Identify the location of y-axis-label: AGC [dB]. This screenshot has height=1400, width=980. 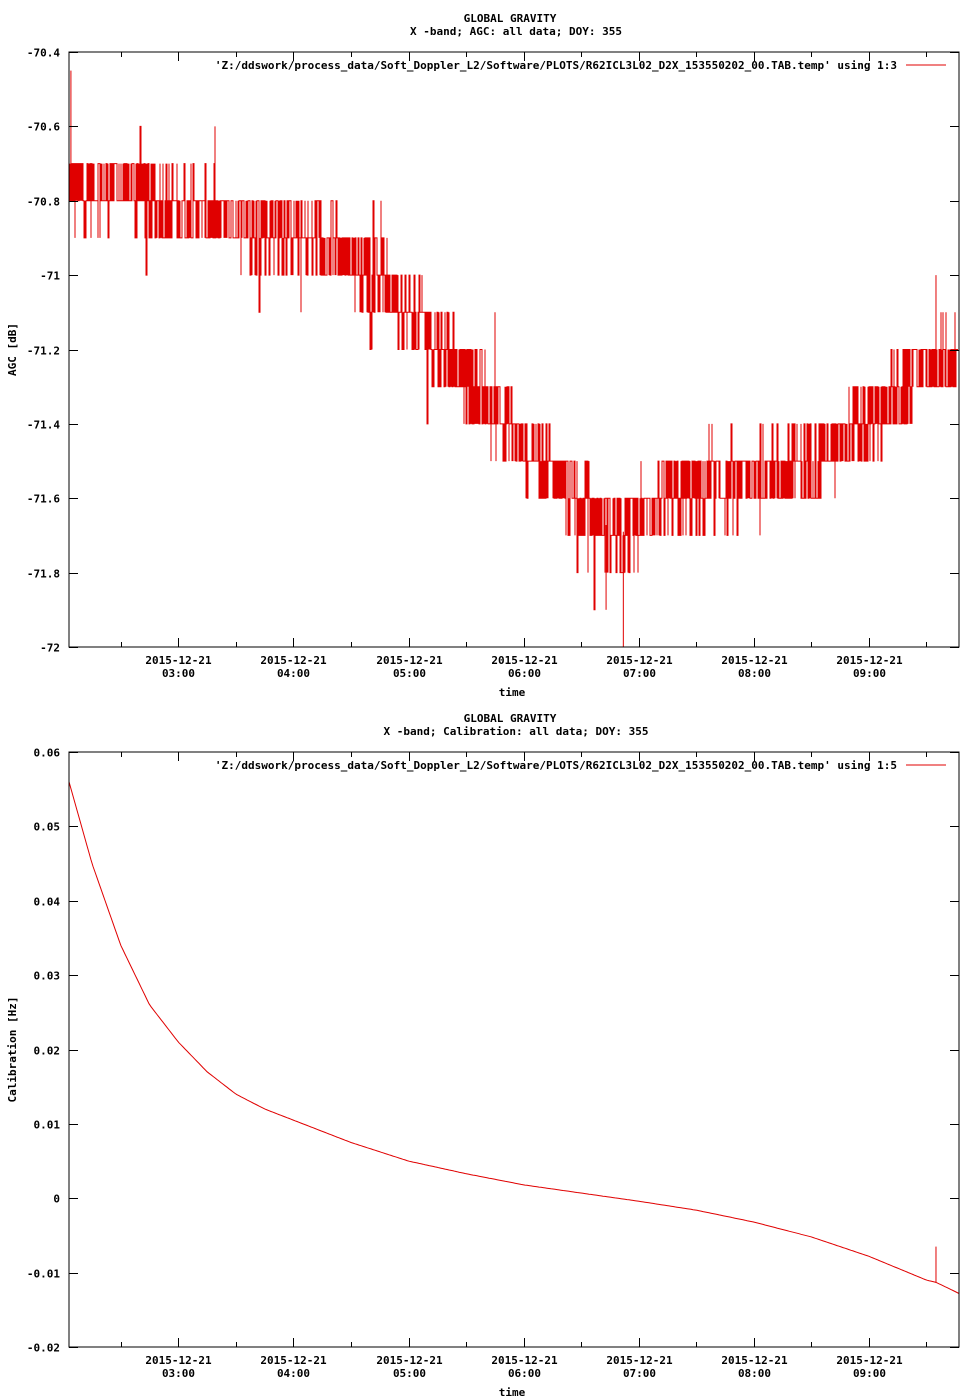
(12, 349).